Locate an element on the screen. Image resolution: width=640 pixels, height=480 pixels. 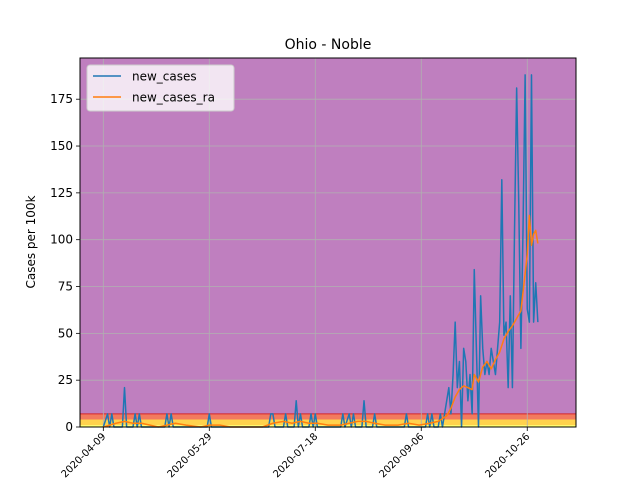
y-tick-label-4: 100 is located at coordinates (61, 240).